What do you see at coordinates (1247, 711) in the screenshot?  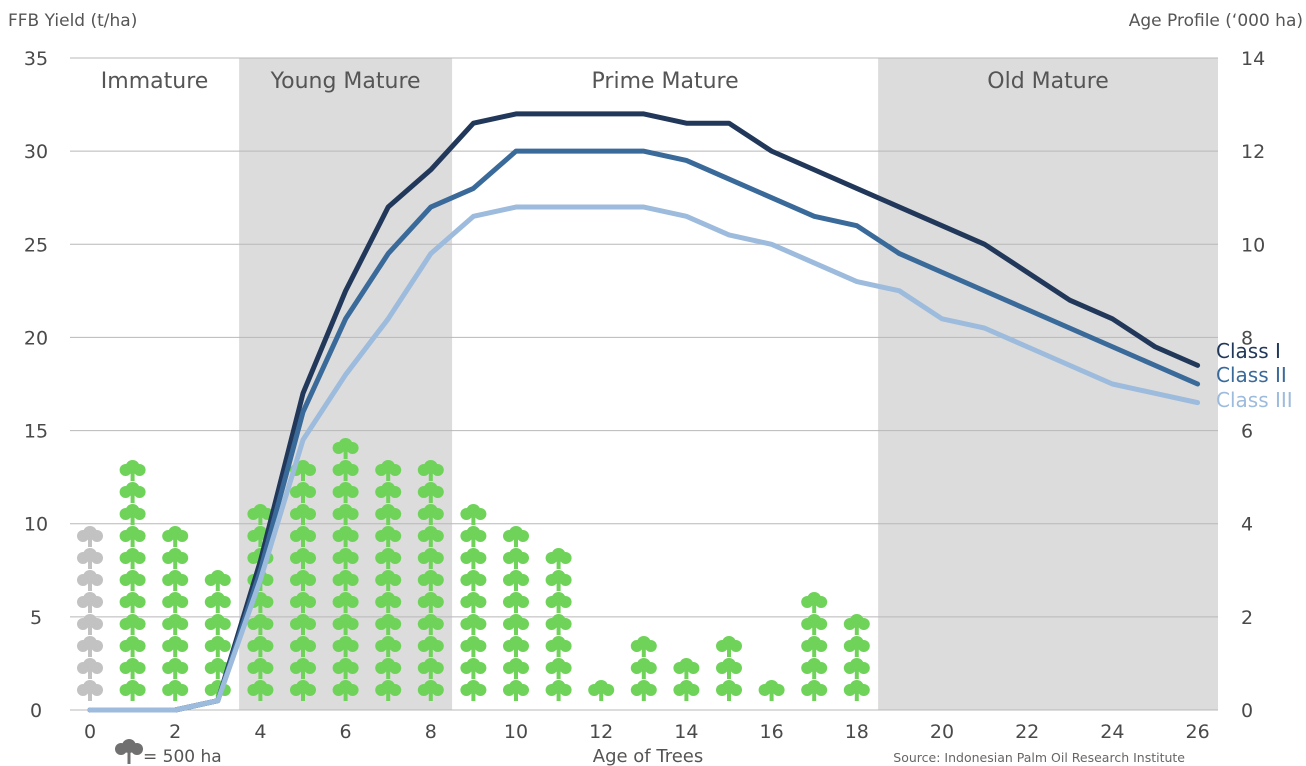 I see `y-right-tick-label: 0` at bounding box center [1247, 711].